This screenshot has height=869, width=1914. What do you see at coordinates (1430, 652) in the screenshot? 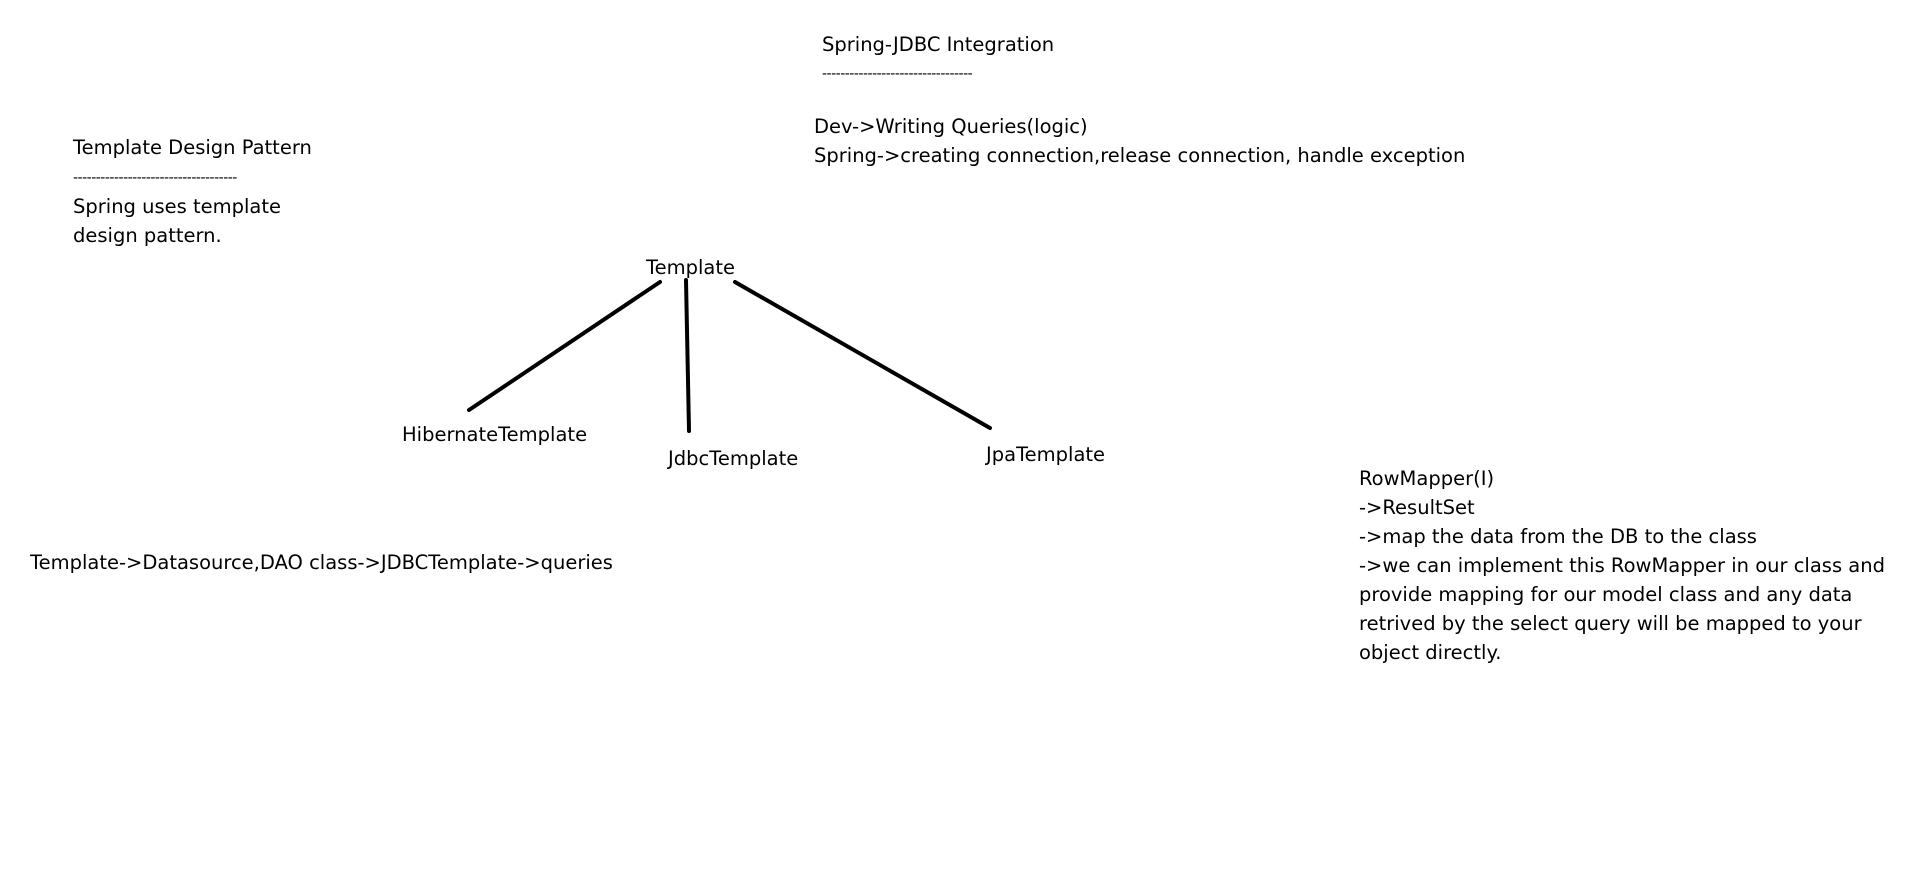
I see `rowmapper-line-object: object directly.` at bounding box center [1430, 652].